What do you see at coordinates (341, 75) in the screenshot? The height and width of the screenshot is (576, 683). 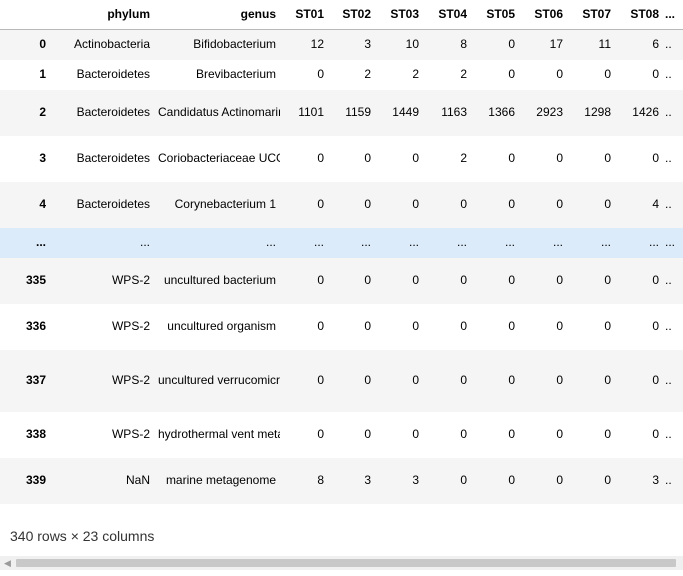 I see `table-row: 1 Bacteroidetes Brevibacterium 0 2 2 2 0 0 0 0..` at bounding box center [341, 75].